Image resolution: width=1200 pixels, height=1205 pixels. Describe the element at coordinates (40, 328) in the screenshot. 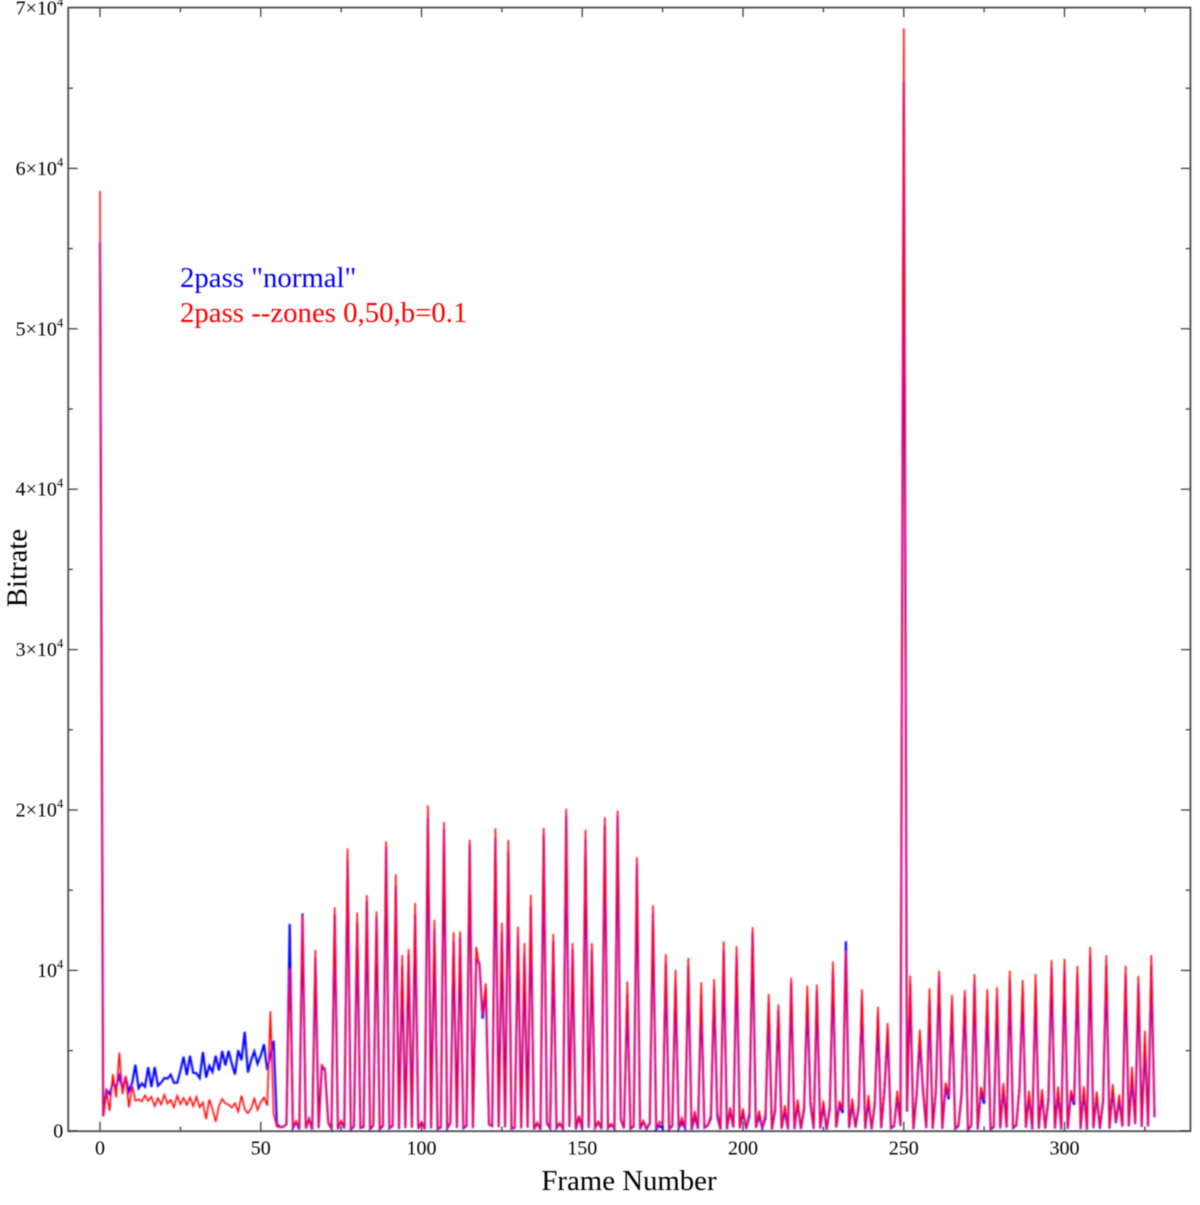

I see `svg-text: 5×10⁴` at that location.